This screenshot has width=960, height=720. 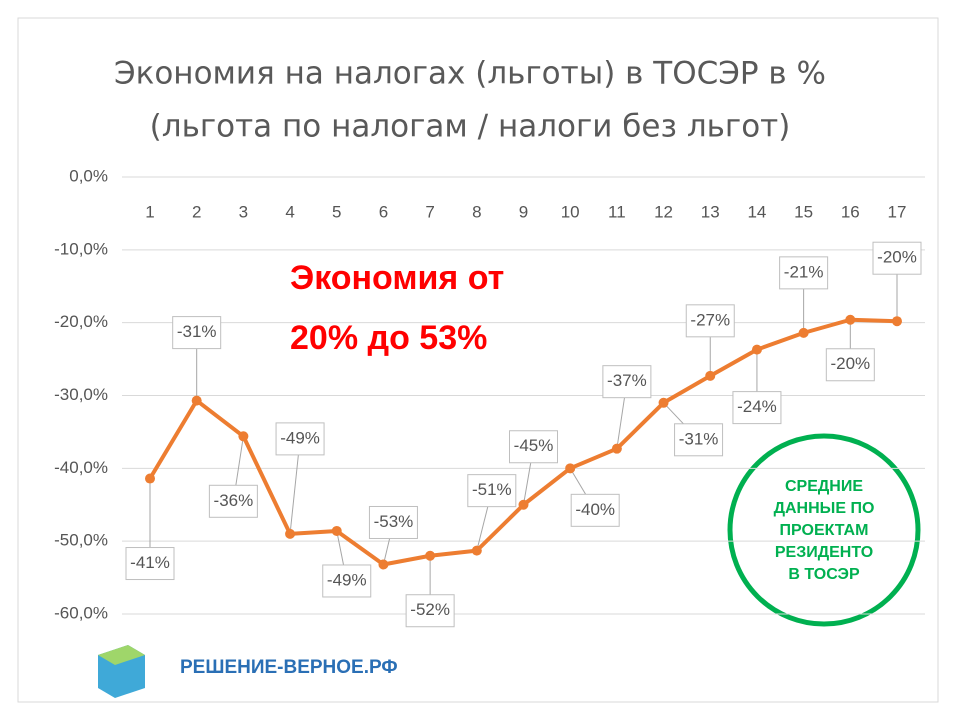 I want to click on annotation: 20% до 53%, so click(x=388, y=338).